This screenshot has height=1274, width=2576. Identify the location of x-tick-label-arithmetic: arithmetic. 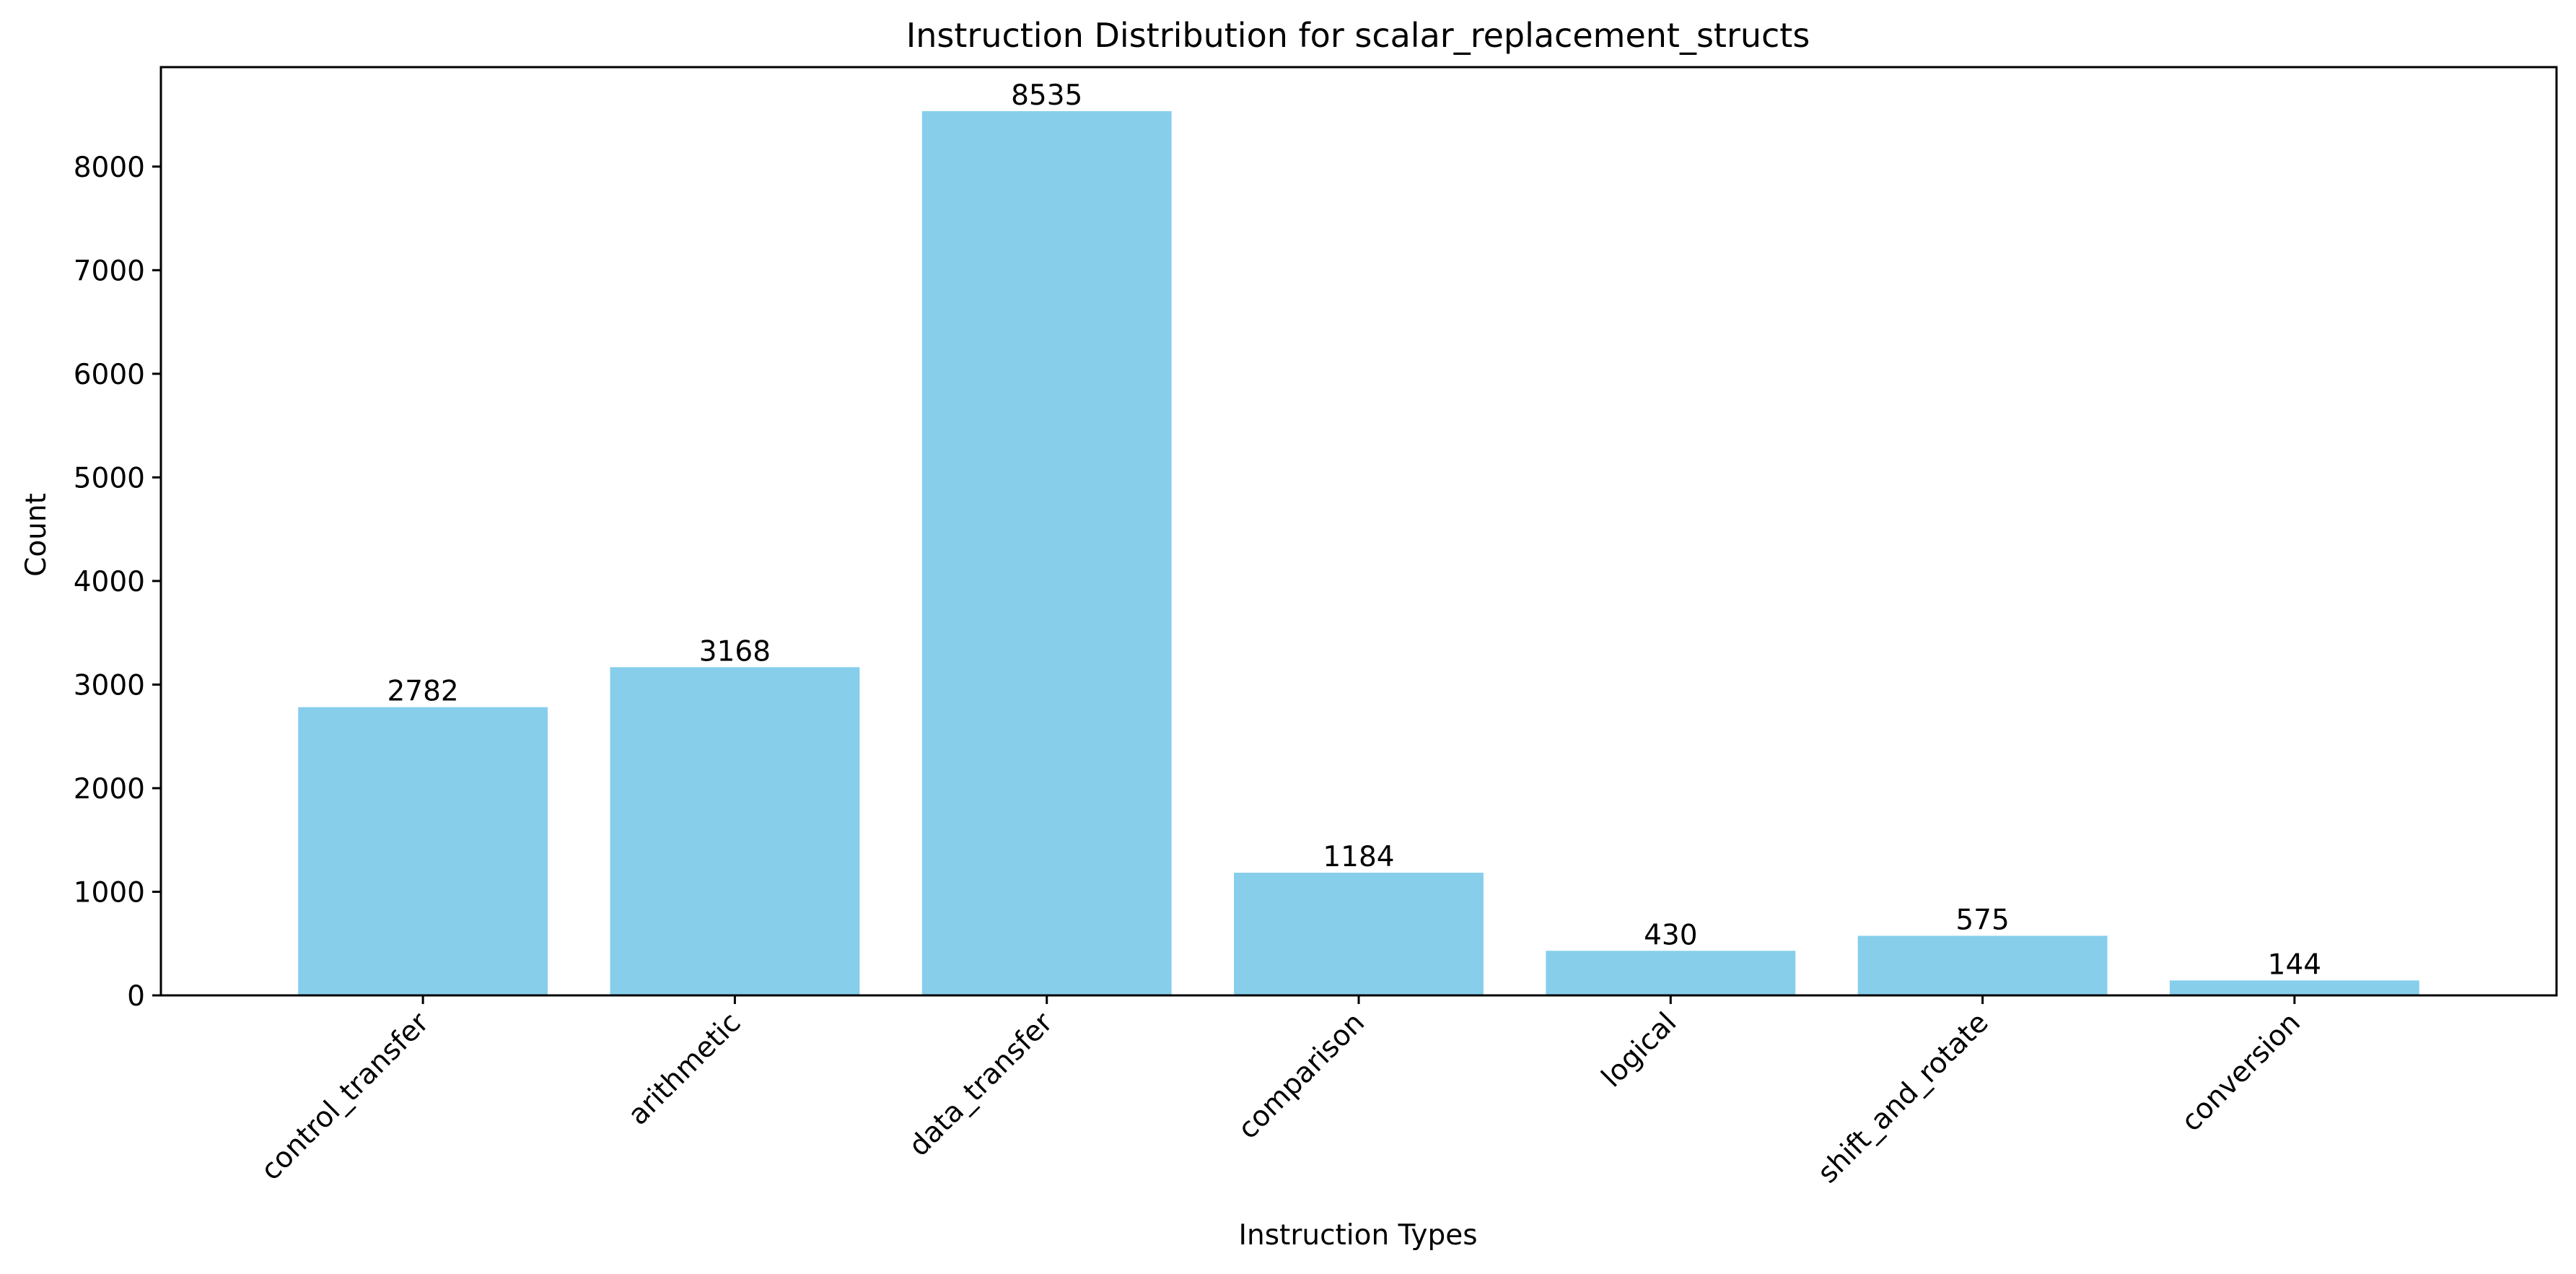
(684, 1068).